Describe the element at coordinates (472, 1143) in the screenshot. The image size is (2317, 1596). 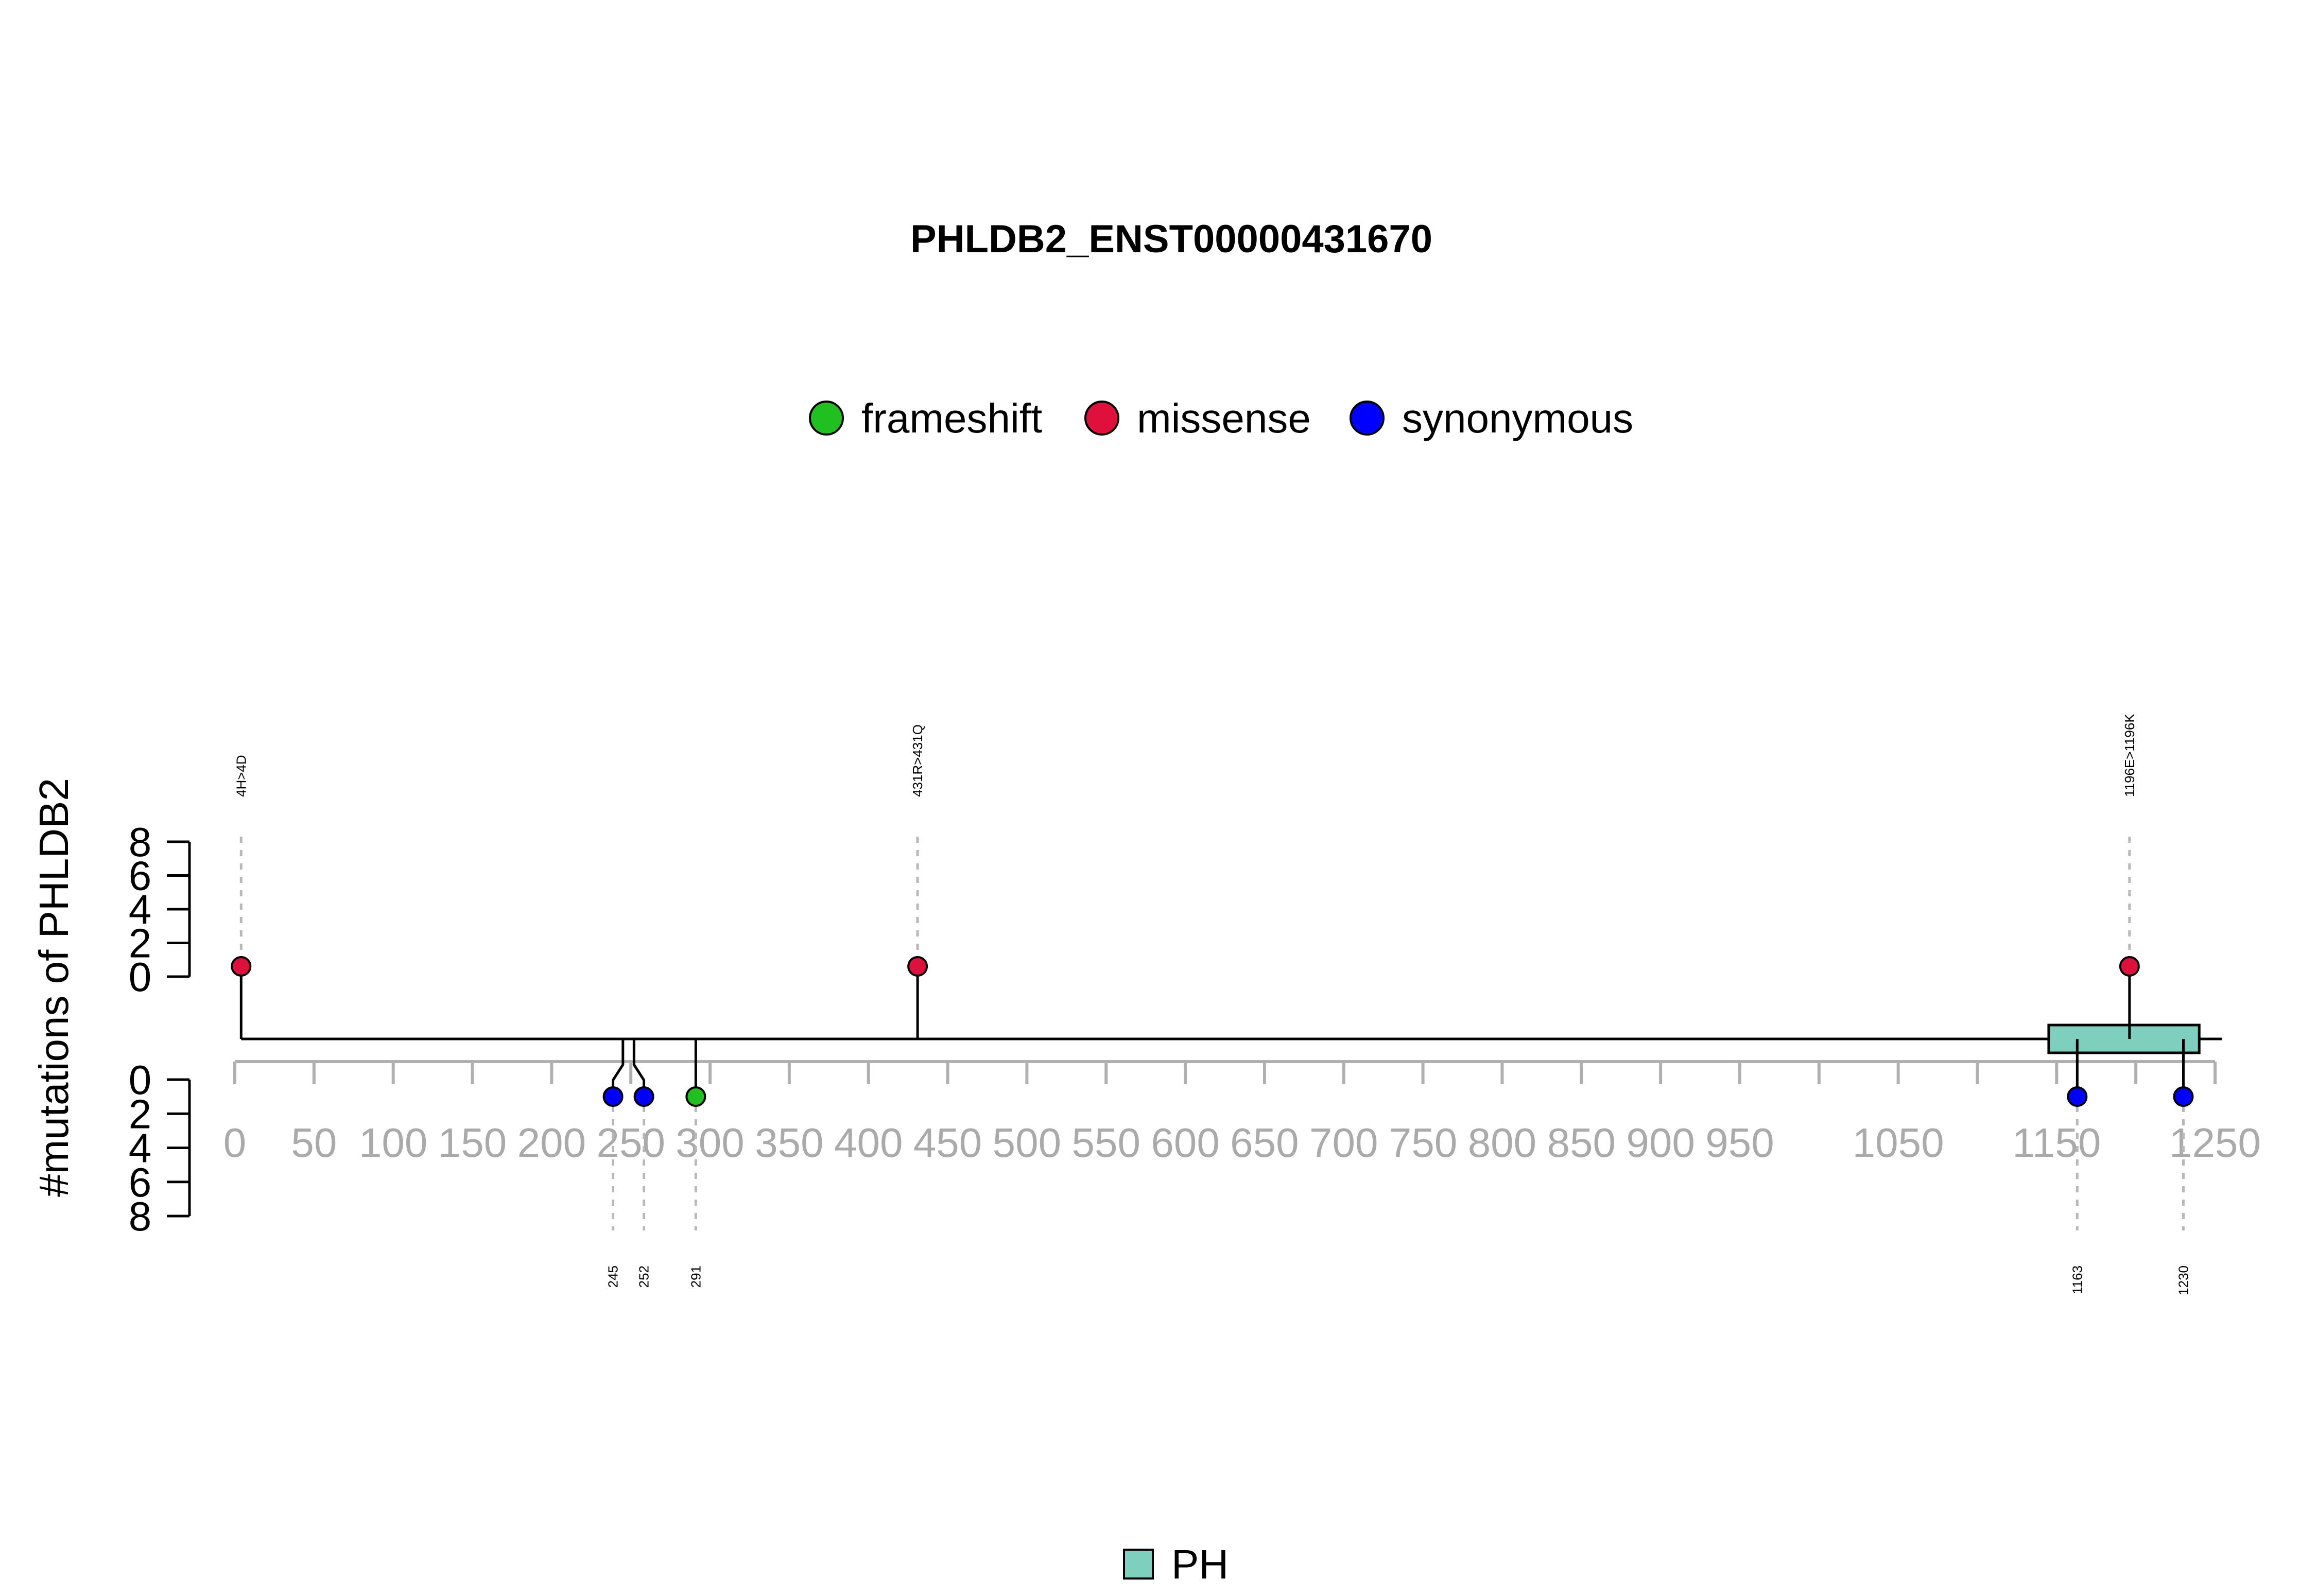
I see `x-tick-label-150: 150` at that location.